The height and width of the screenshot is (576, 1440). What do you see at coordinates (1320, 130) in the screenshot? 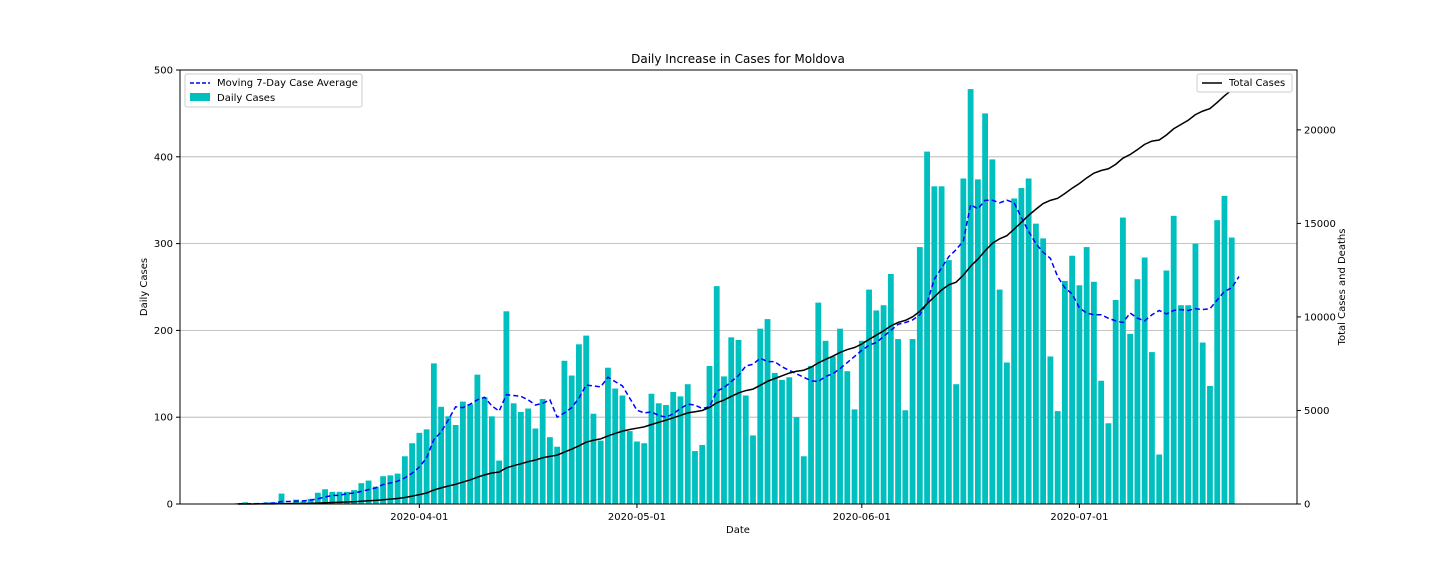
I see `right-tick-label-20000: 20000` at bounding box center [1320, 130].